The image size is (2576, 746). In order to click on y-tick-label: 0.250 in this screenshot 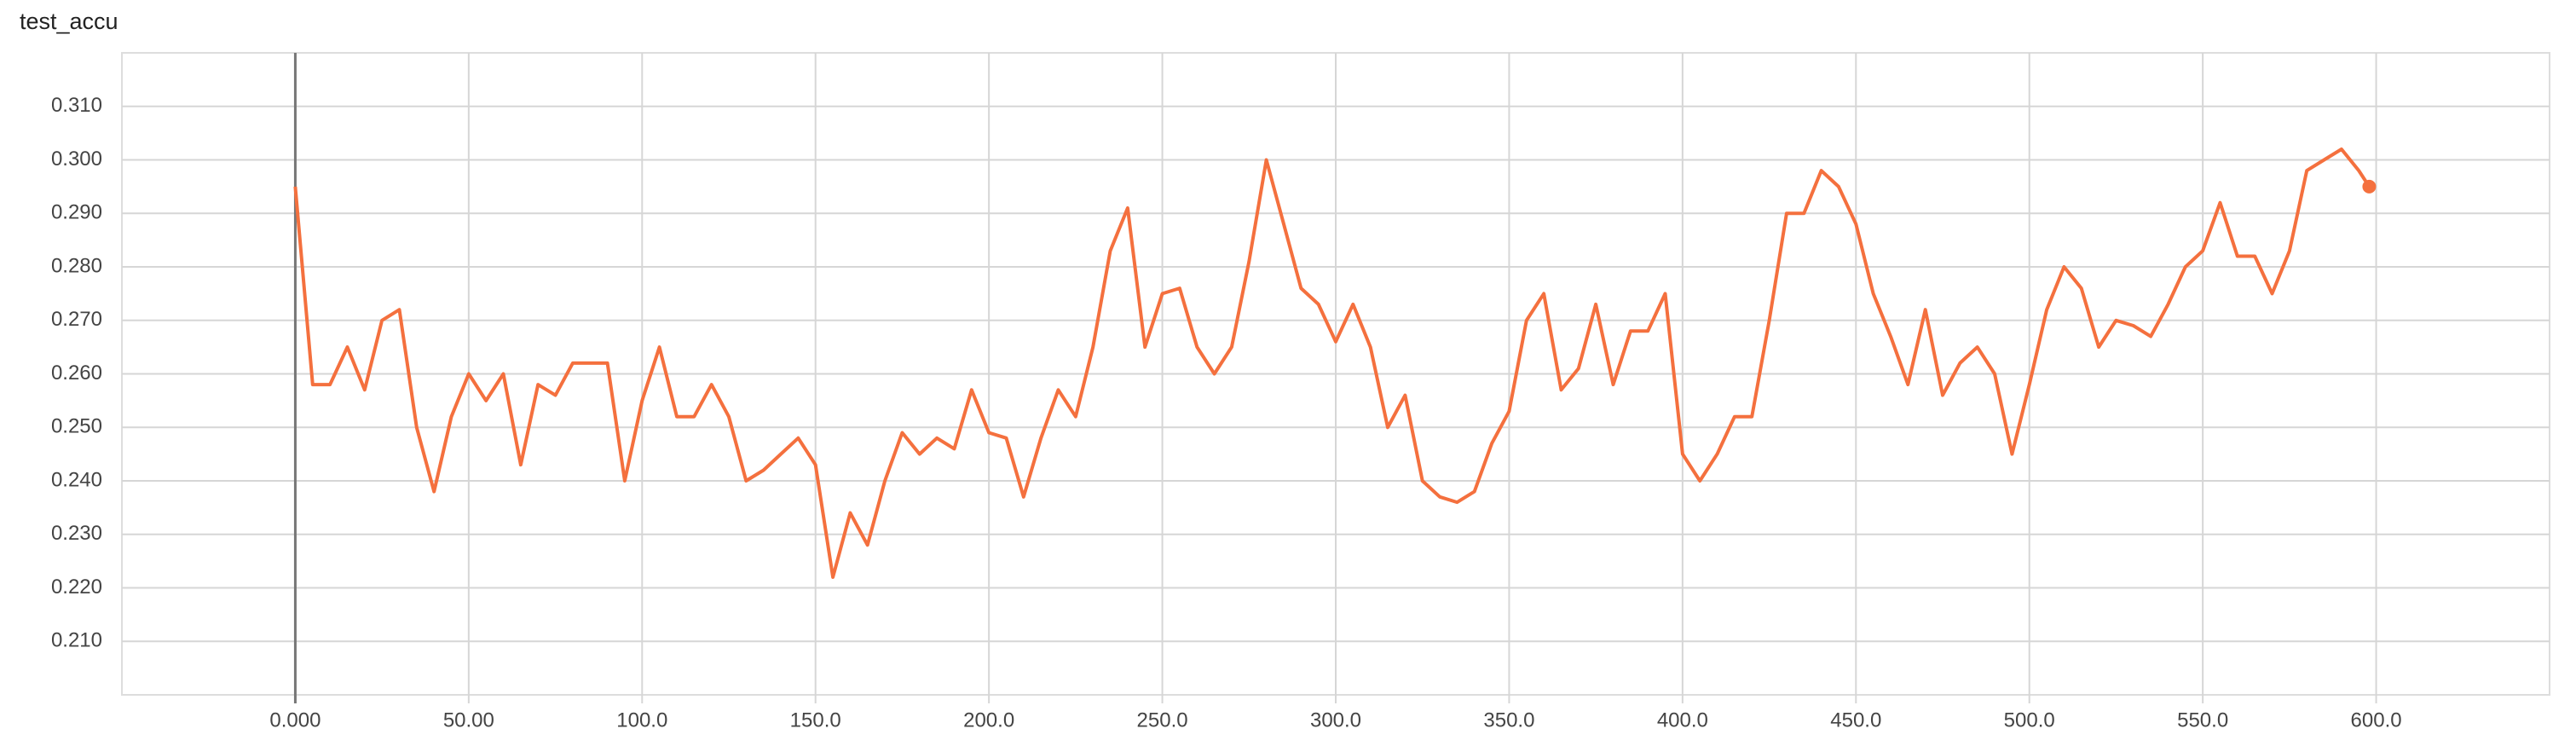, I will do `click(76, 426)`.